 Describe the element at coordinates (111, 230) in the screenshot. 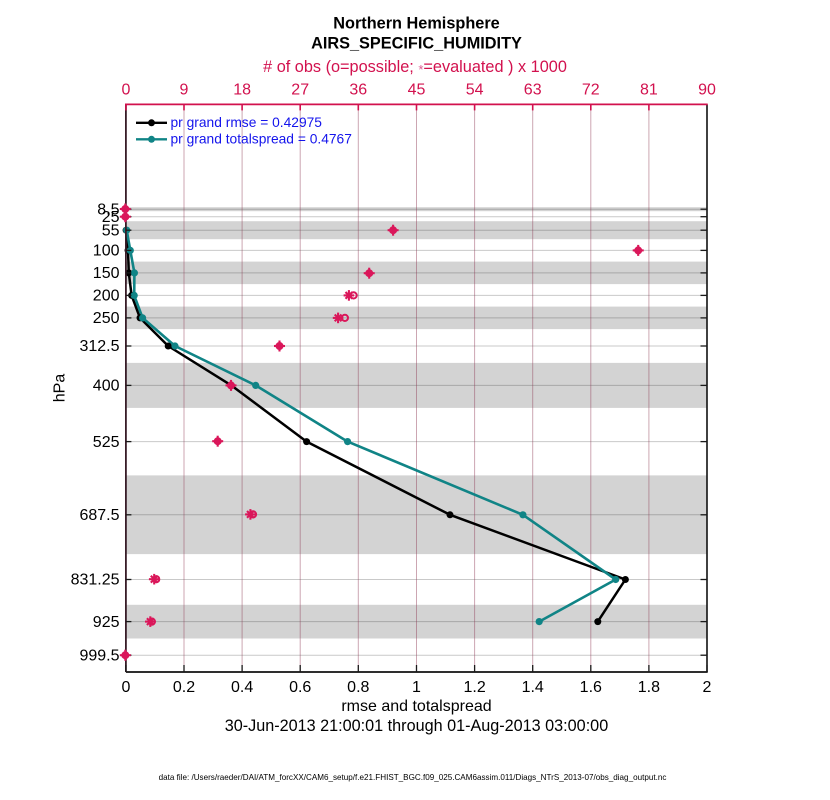

I see `svg-text: 55` at that location.